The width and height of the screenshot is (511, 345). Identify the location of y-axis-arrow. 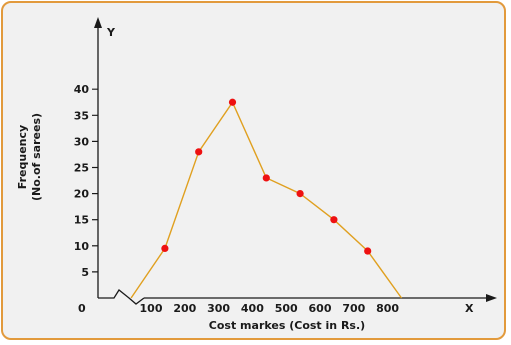
(98, 22).